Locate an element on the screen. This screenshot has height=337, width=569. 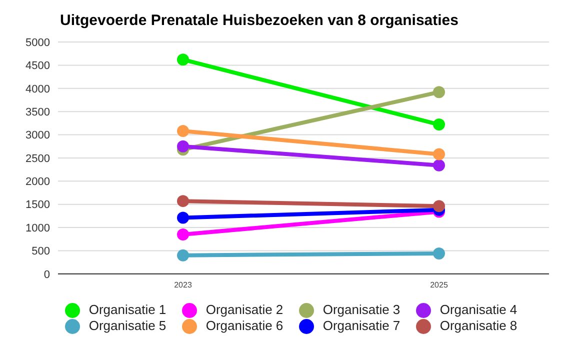
legend-label: Organisatie 8 is located at coordinates (478, 325).